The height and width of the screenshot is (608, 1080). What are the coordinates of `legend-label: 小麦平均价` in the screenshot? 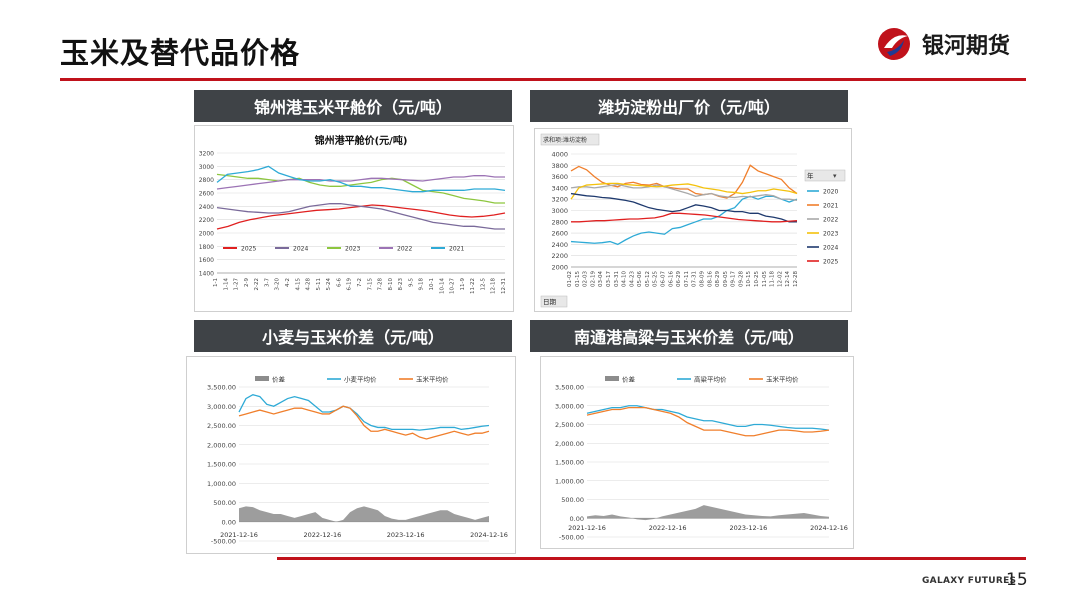 It's located at (360, 379).